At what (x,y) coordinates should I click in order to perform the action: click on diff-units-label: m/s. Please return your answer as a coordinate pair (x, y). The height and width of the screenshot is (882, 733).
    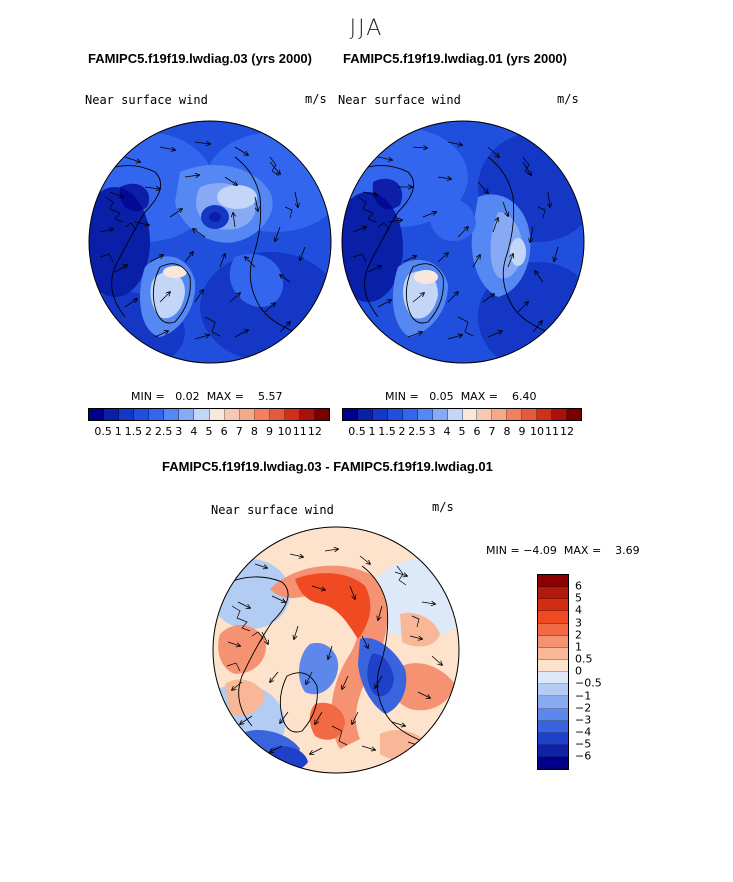
    Looking at the image, I should click on (443, 507).